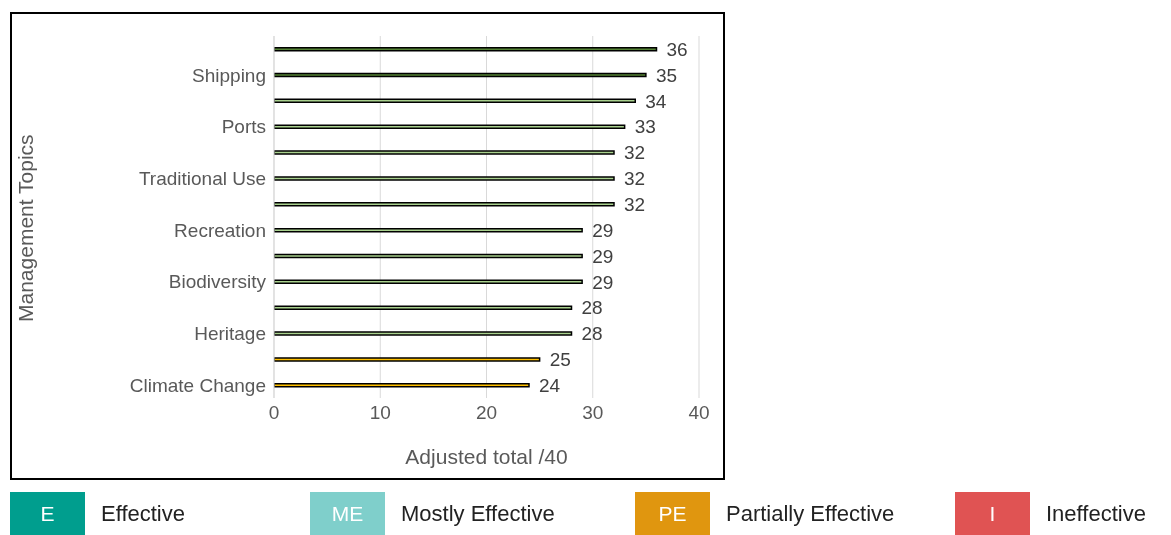 This screenshot has height=535, width=1171. What do you see at coordinates (550, 386) in the screenshot?
I see `data-label: 24` at bounding box center [550, 386].